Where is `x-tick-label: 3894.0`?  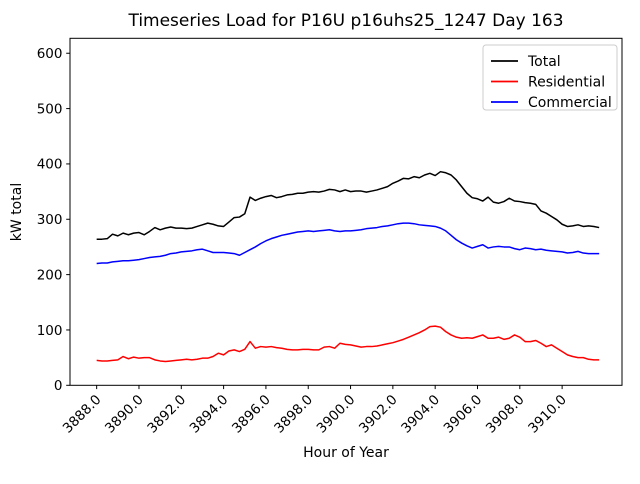
x-tick-label: 3894.0 is located at coordinates (209, 414).